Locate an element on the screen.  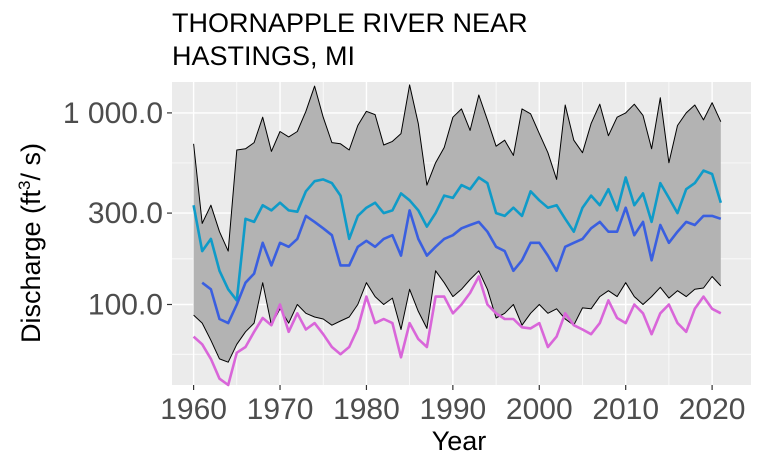
y-axis-title: Discharge (ft3/ s) is located at coordinates (30, 243).